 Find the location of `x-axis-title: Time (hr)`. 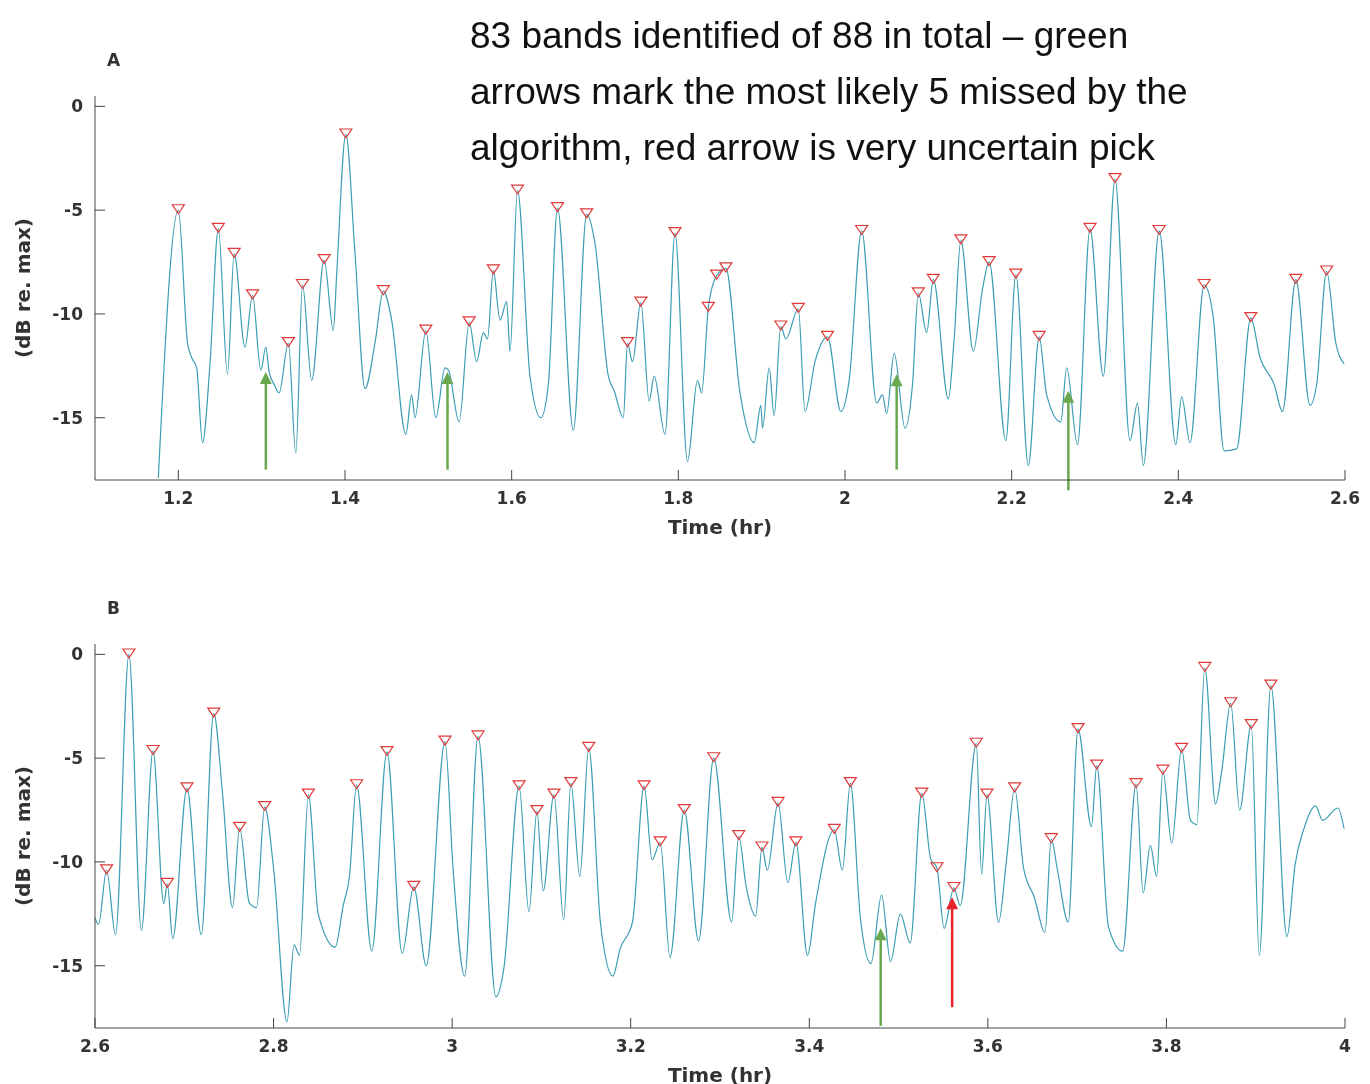

x-axis-title: Time (hr) is located at coordinates (720, 527).